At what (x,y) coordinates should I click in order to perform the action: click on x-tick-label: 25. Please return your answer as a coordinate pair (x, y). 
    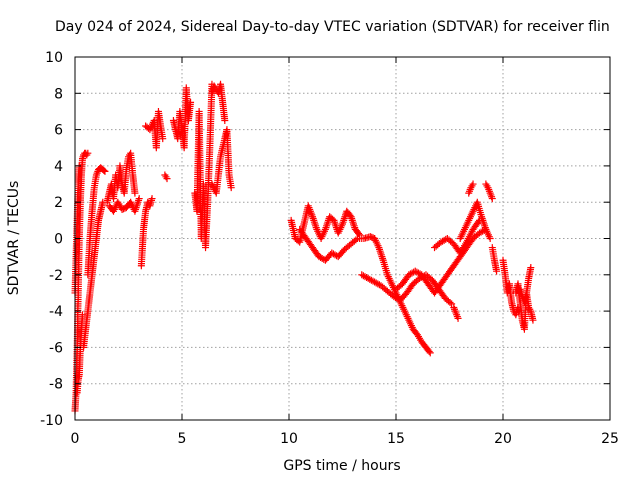
    Looking at the image, I should click on (610, 439).